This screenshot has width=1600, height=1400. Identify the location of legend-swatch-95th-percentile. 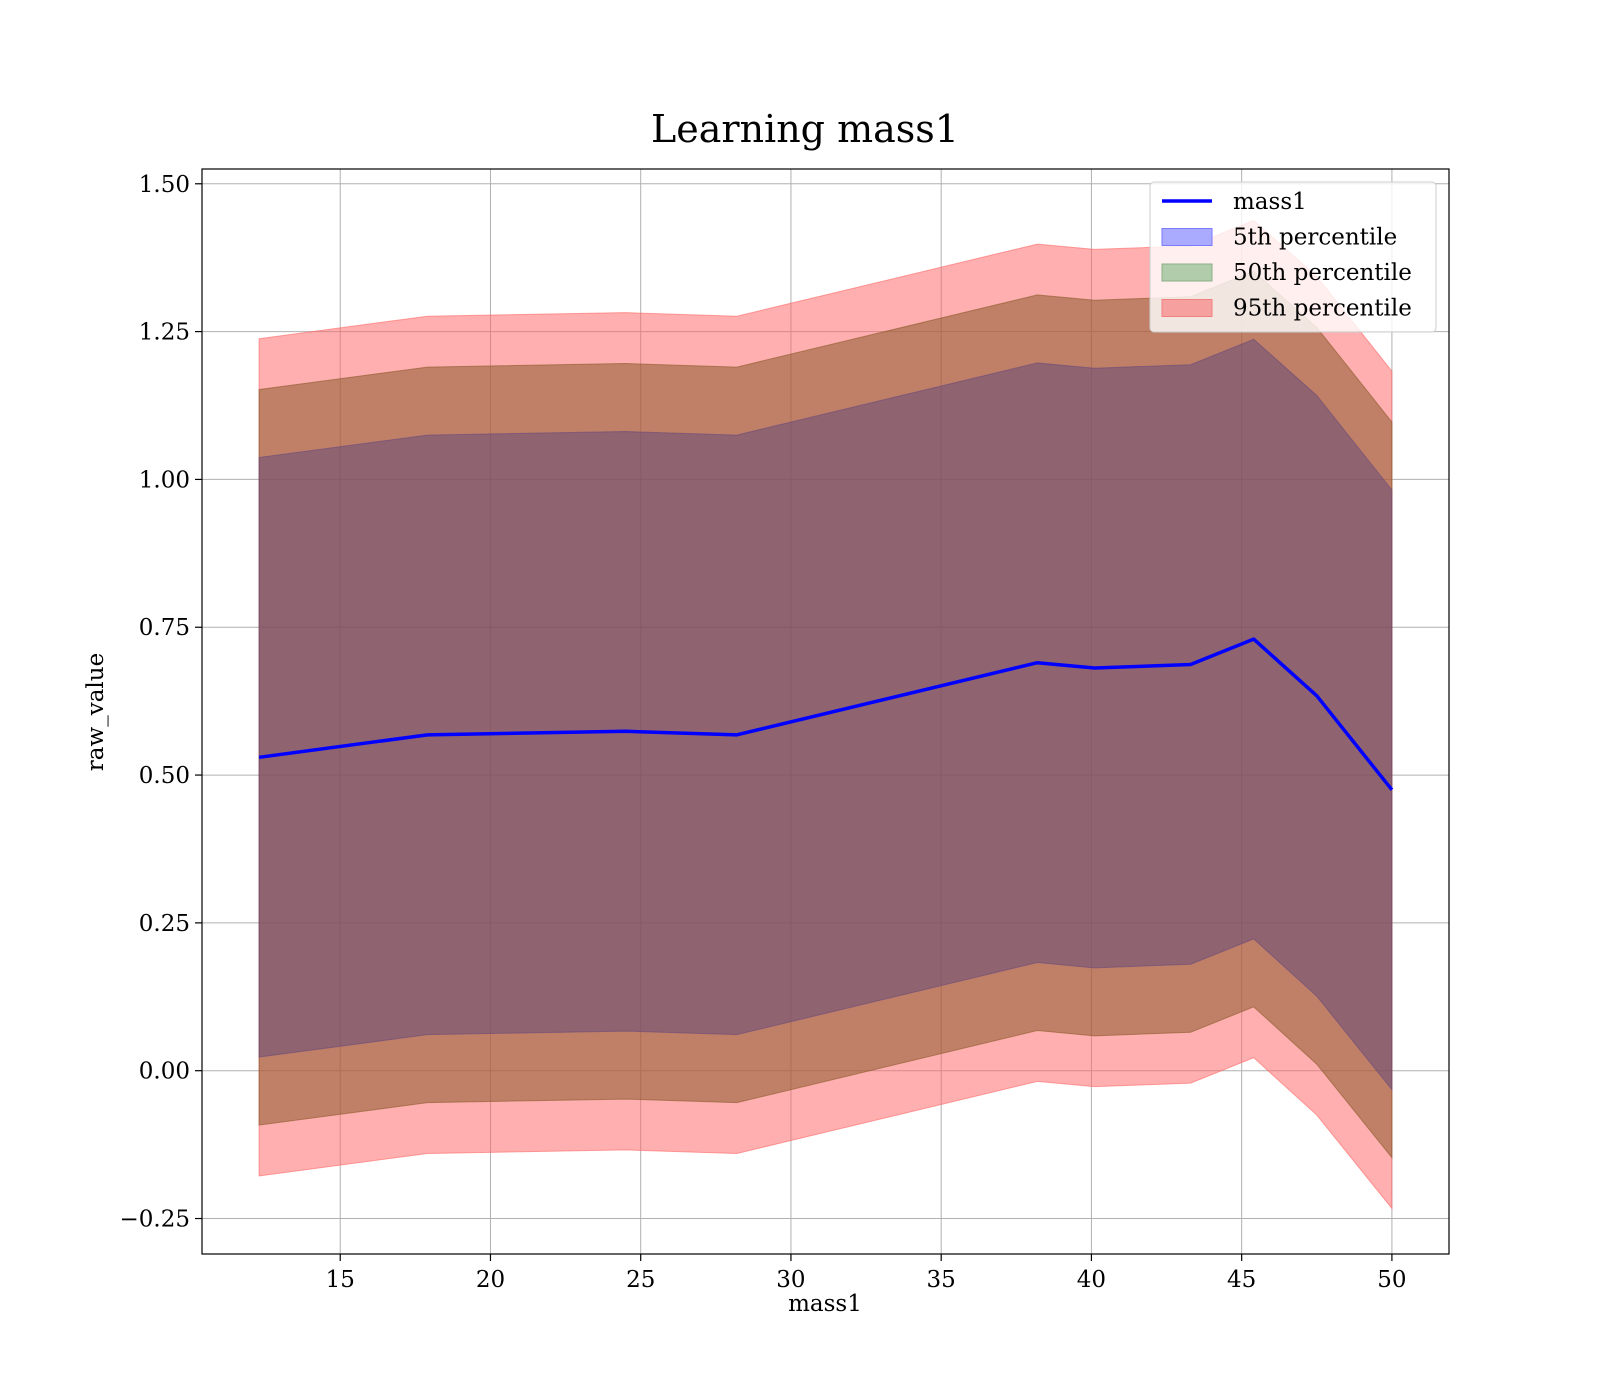
(1187, 308).